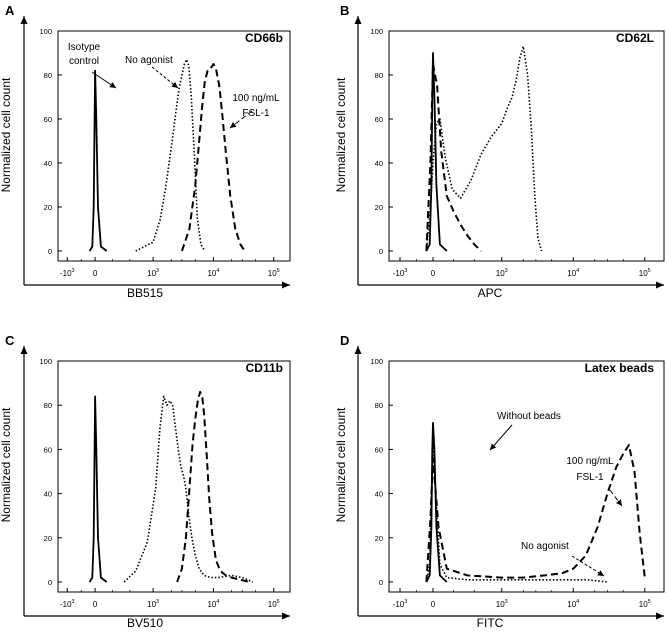 The image size is (667, 632). What do you see at coordinates (264, 368) in the screenshot?
I see `panel-title: CD11b` at bounding box center [264, 368].